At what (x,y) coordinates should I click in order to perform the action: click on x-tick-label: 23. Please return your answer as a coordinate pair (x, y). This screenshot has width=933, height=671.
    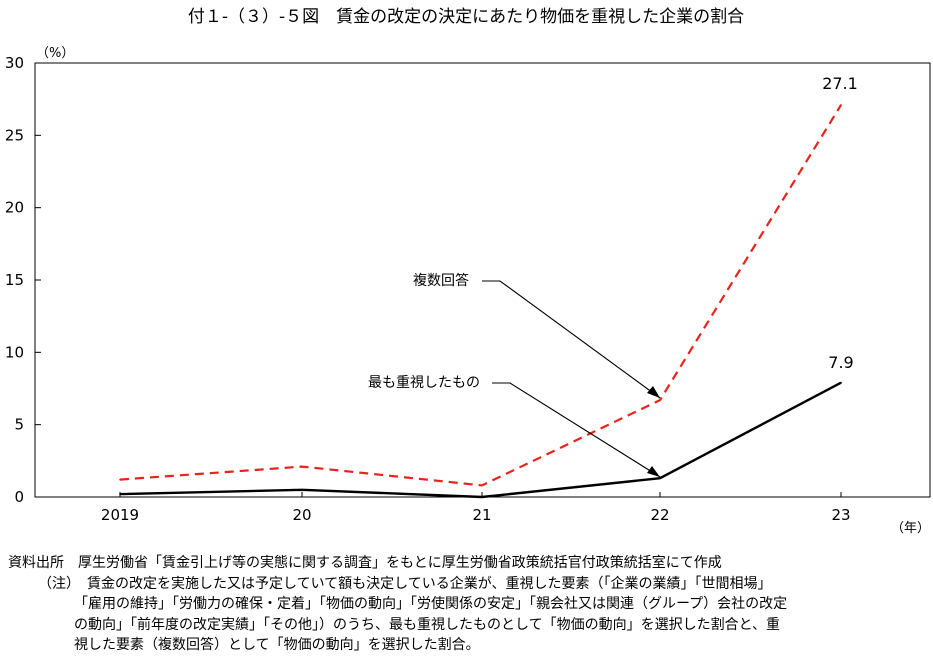
    Looking at the image, I should click on (840, 515).